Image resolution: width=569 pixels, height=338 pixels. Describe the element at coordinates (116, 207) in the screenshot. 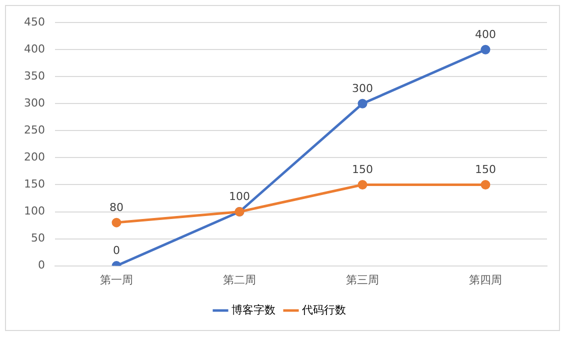

I see `data-label: 80` at that location.